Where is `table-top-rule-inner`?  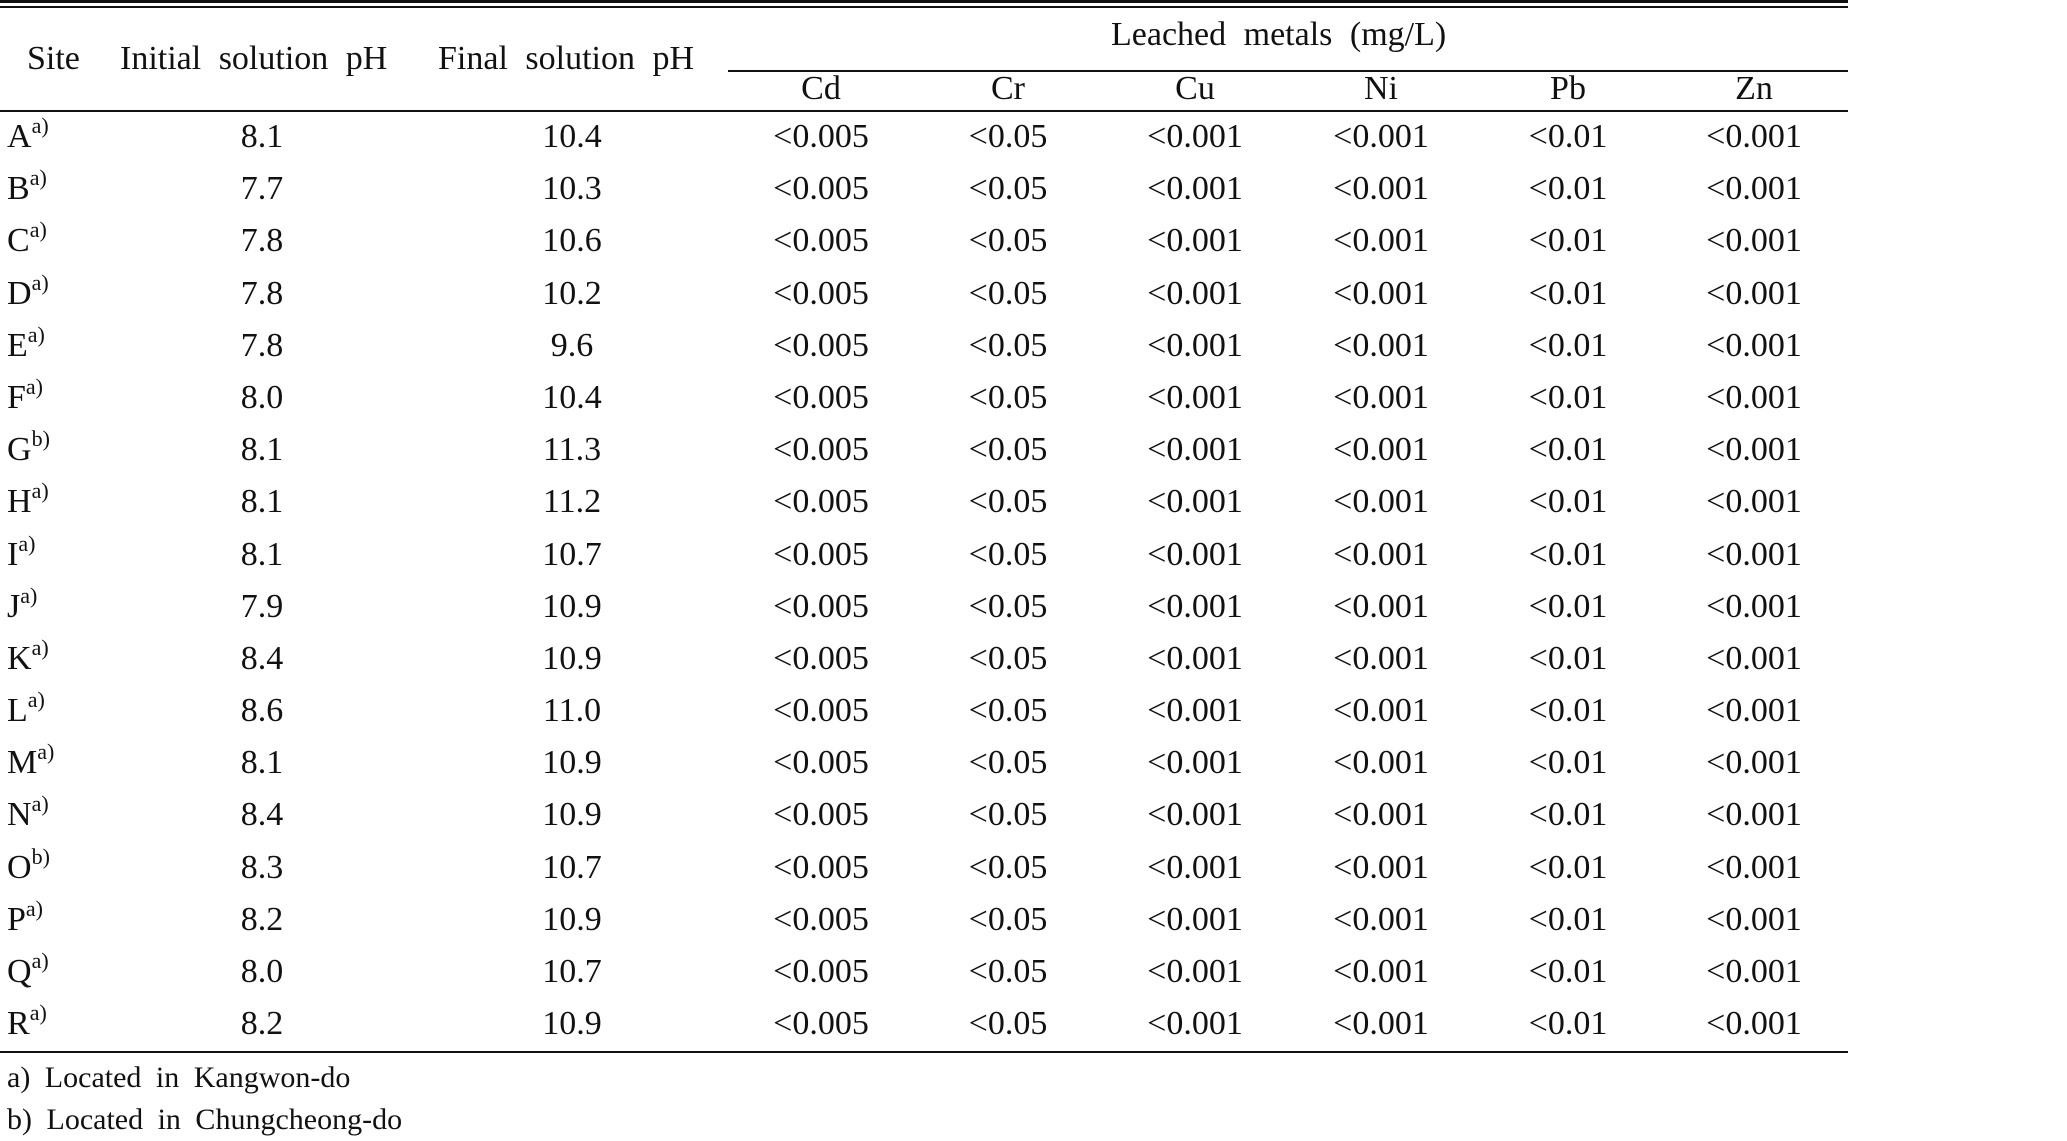 table-top-rule-inner is located at coordinates (924, 7).